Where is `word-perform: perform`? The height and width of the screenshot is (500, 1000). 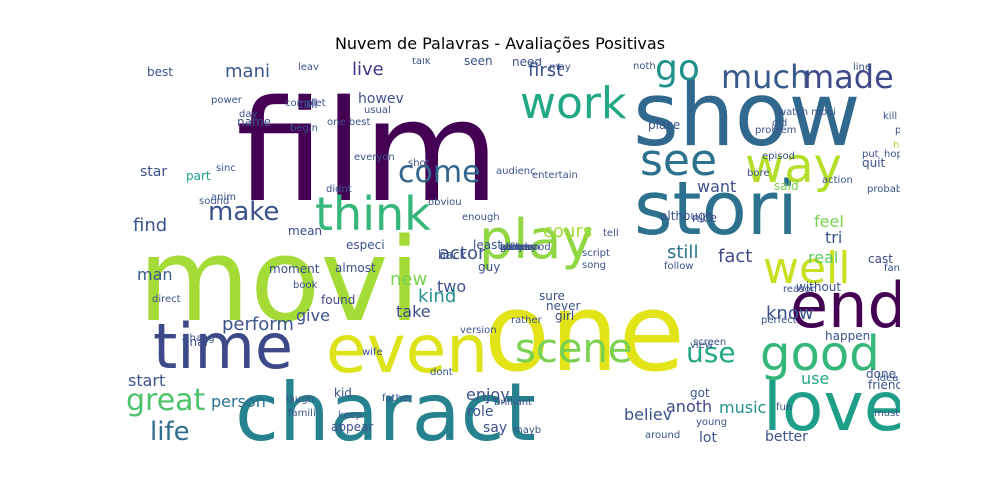
word-perform: perform is located at coordinates (258, 324).